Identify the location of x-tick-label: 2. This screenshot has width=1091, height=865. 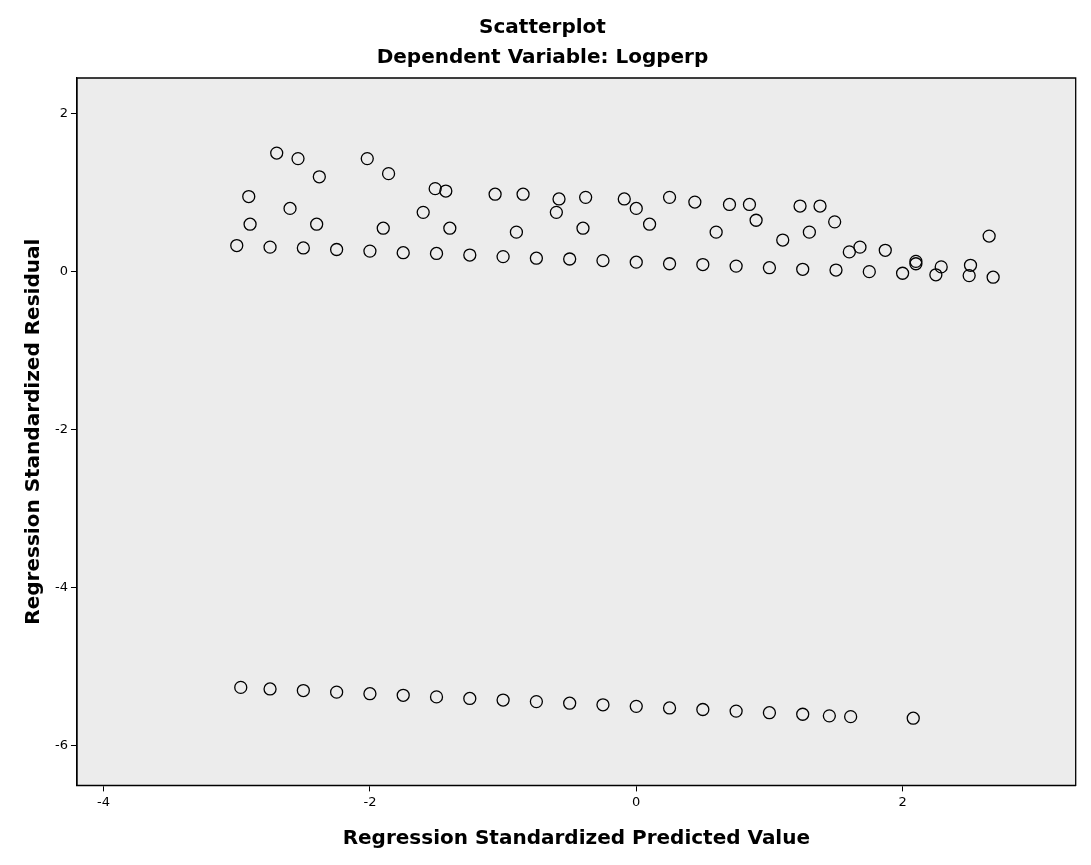
(902, 801).